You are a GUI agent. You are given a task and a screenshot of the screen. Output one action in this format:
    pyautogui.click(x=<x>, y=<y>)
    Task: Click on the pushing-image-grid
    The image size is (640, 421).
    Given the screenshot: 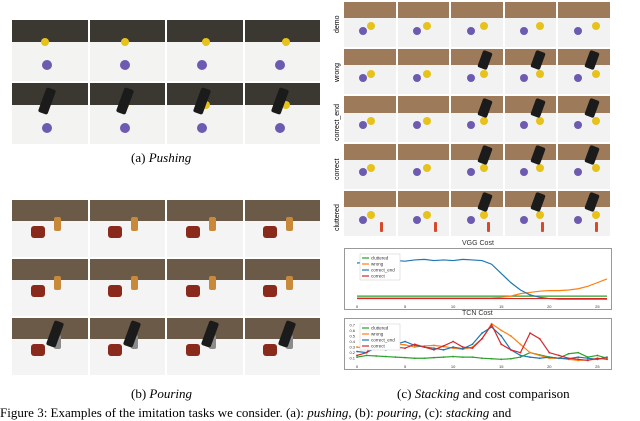 What is the action you would take?
    pyautogui.click(x=166, y=82)
    